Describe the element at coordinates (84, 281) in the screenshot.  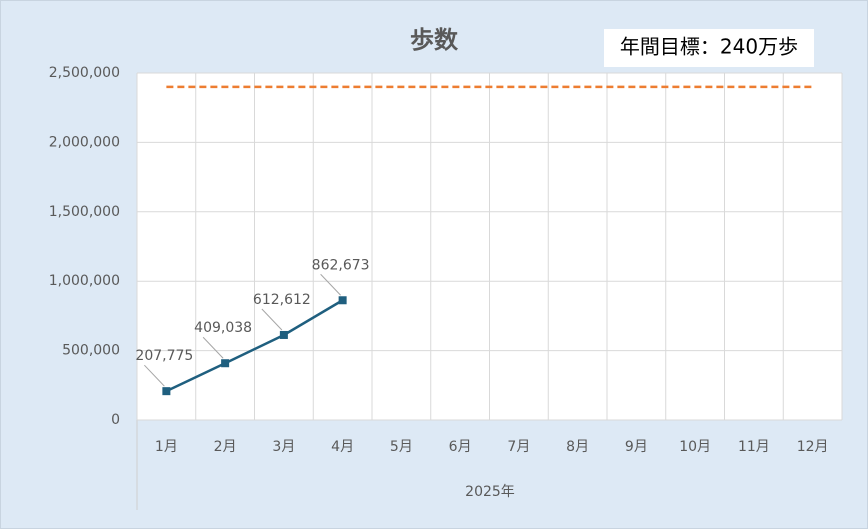
I see `y-tick-label: 1,000,000` at that location.